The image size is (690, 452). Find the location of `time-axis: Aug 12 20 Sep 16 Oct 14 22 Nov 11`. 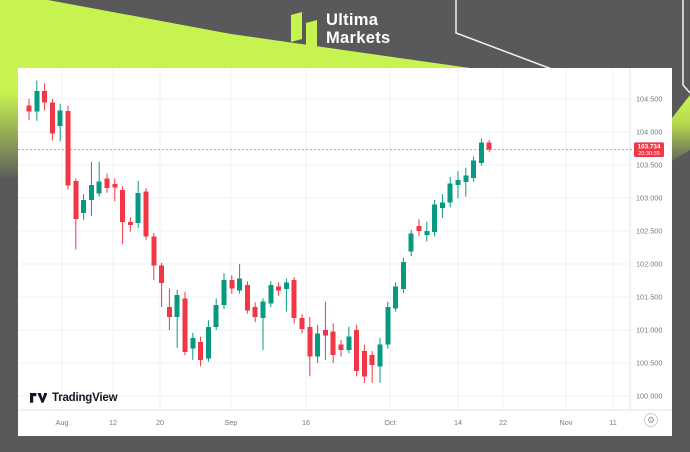

time-axis: Aug 12 20 Sep 16 Oct 14 22 Nov 11 is located at coordinates (336, 422).